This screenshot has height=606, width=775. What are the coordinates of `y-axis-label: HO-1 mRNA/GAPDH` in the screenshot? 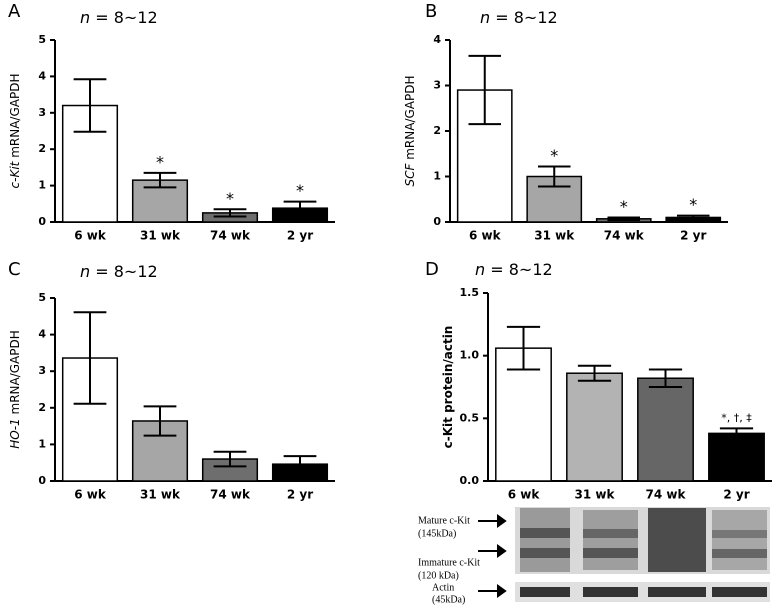 It's located at (15, 389).